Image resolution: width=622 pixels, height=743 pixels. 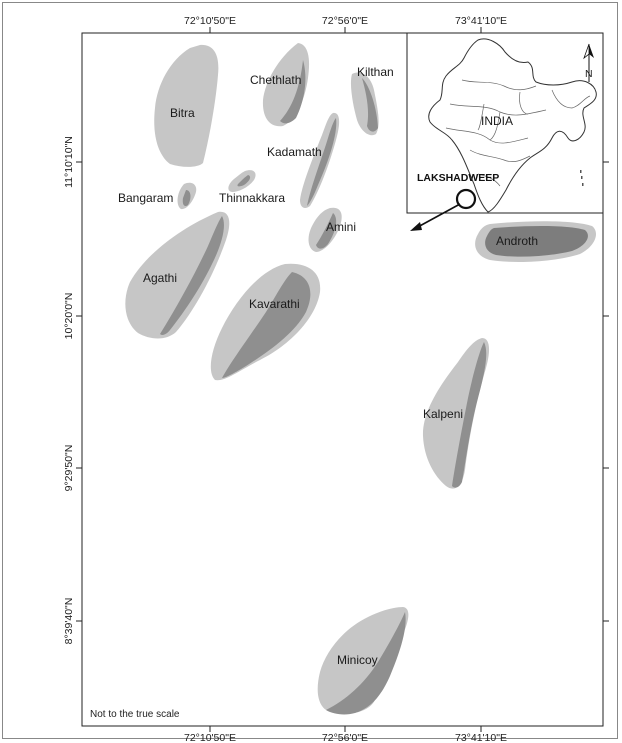 I want to click on island-label-thinnakkara: Thinnakkara, so click(x=252, y=198).